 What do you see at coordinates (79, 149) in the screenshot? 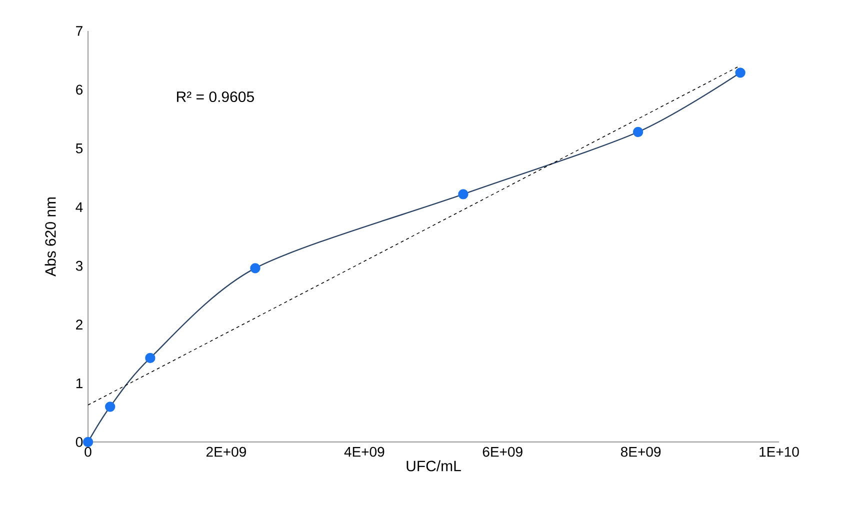
I see `y-tick-label: 5` at bounding box center [79, 149].